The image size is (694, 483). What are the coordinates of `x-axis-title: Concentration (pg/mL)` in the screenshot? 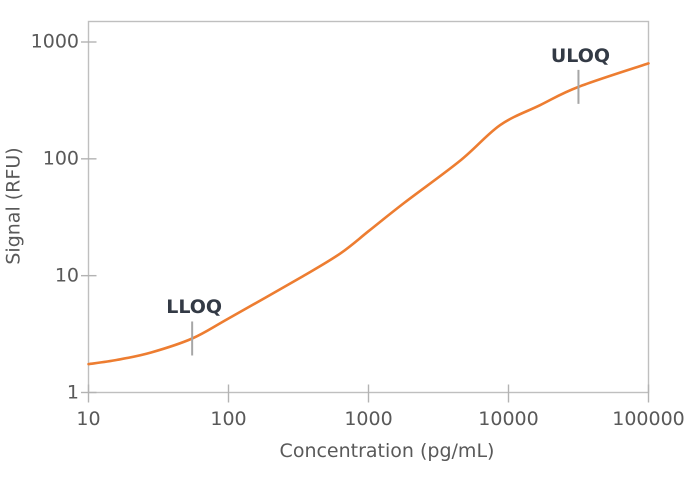 It's located at (387, 451).